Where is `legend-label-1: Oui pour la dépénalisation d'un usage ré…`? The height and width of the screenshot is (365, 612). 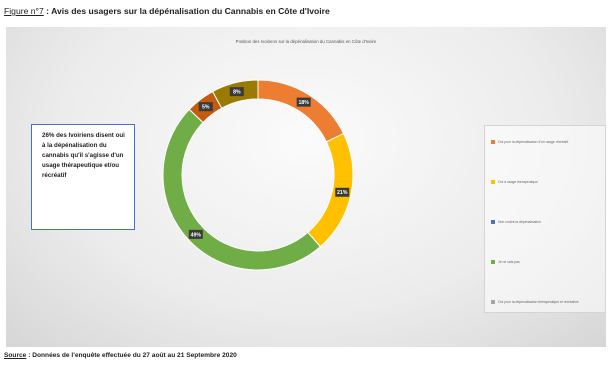
legend-label-1: Oui pour la dépénalisation d'un usage ré… is located at coordinates (533, 142).